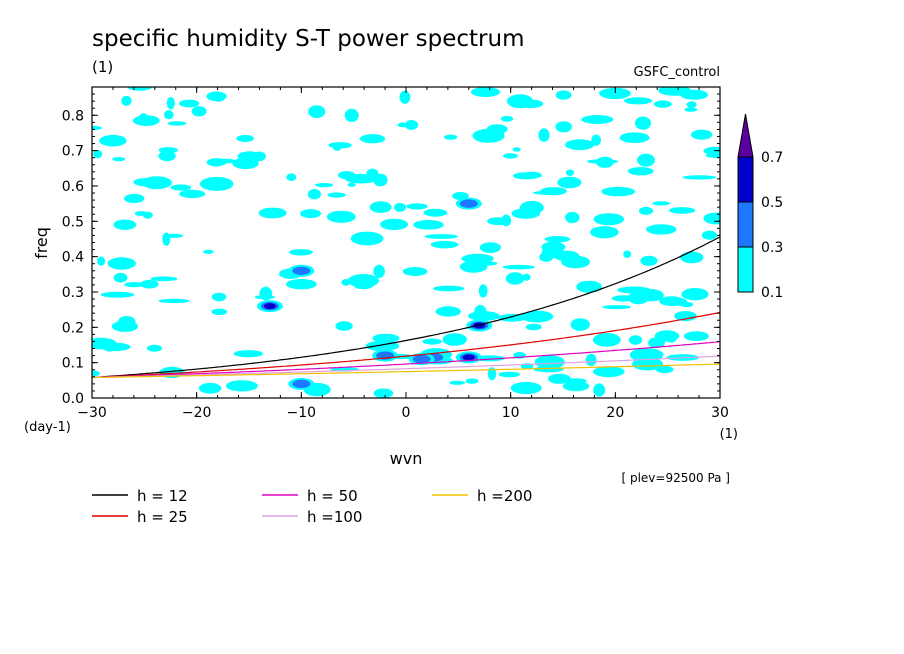 The width and height of the screenshot is (904, 654). I want to click on y-tick-label: 0.5, so click(73, 222).